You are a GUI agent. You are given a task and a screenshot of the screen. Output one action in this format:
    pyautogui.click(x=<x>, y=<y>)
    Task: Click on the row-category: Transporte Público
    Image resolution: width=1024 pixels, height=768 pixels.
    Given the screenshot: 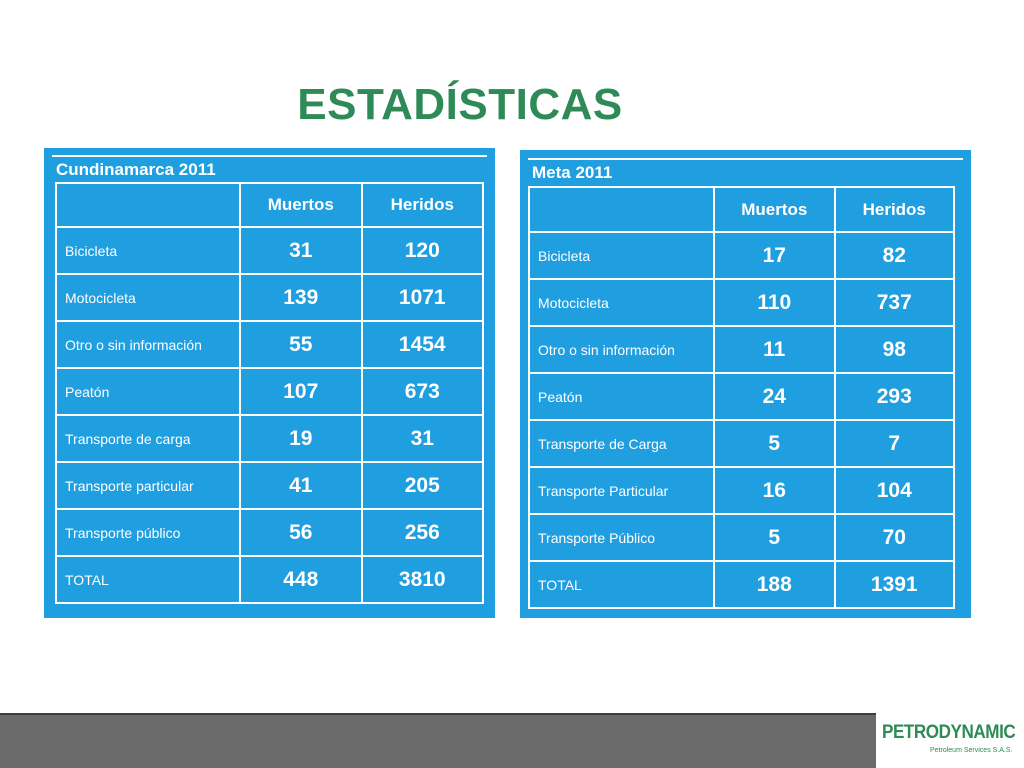 What is the action you would take?
    pyautogui.click(x=621, y=537)
    